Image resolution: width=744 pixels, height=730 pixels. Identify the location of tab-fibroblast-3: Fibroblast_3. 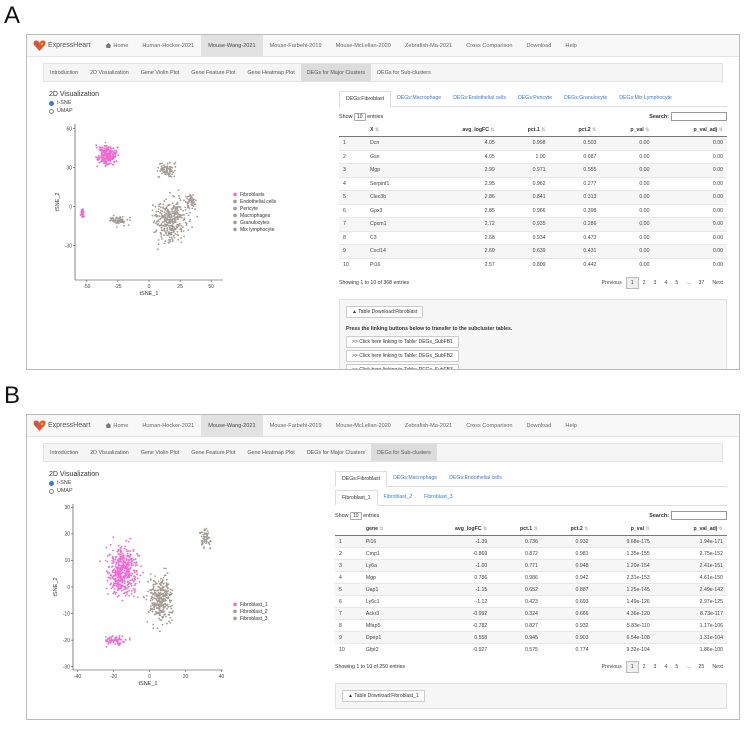
(438, 497).